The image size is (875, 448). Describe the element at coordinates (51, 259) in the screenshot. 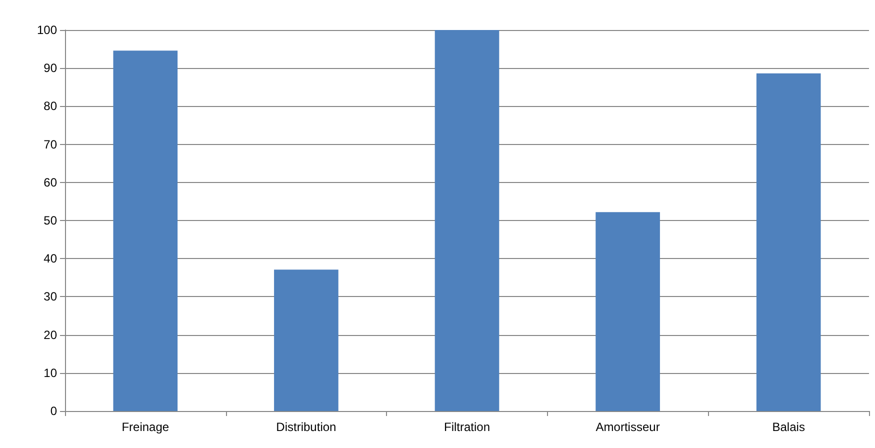

I see `y-tick-label: 40` at that location.